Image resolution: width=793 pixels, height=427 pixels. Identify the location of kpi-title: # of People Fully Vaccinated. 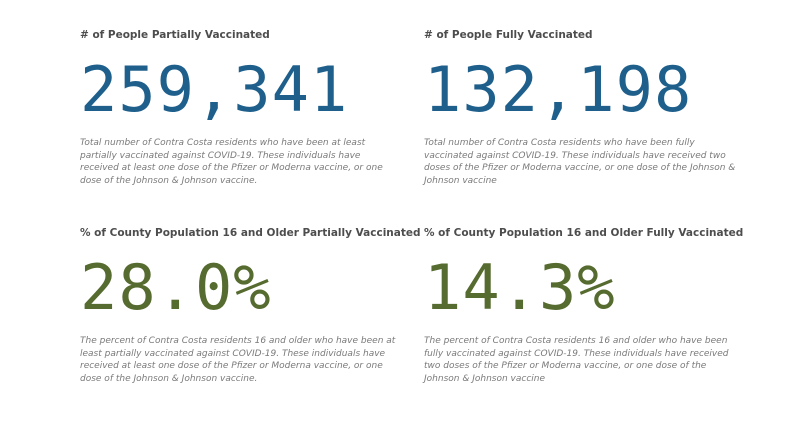
(508, 35).